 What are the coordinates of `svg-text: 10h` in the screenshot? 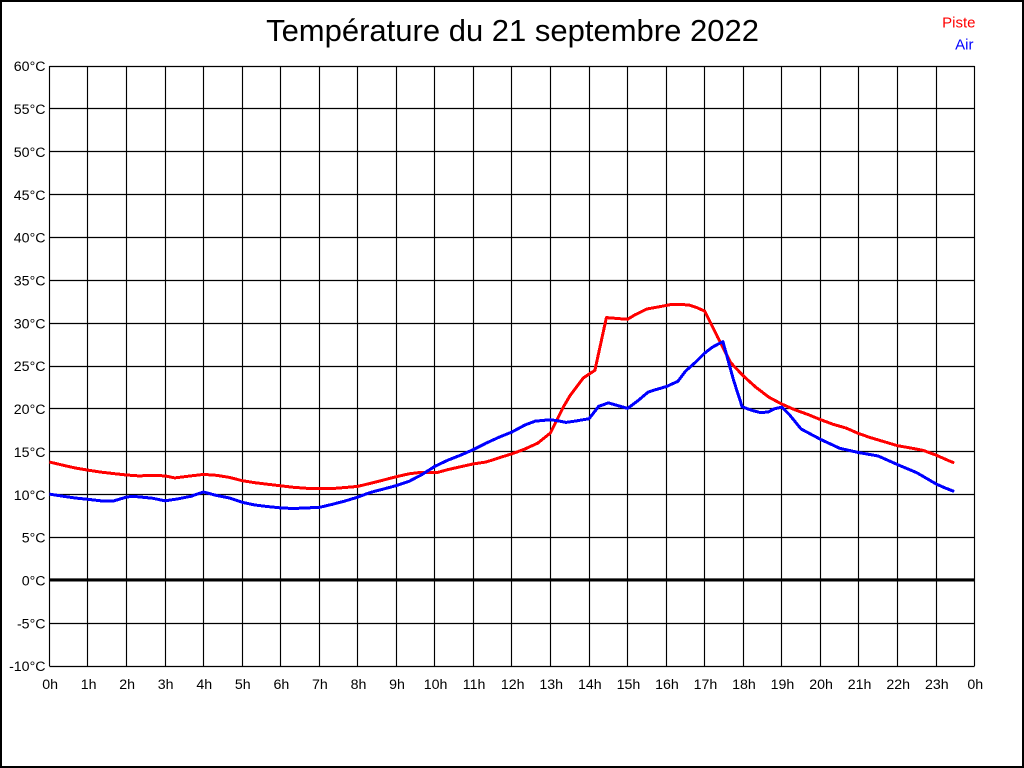 It's located at (436, 685).